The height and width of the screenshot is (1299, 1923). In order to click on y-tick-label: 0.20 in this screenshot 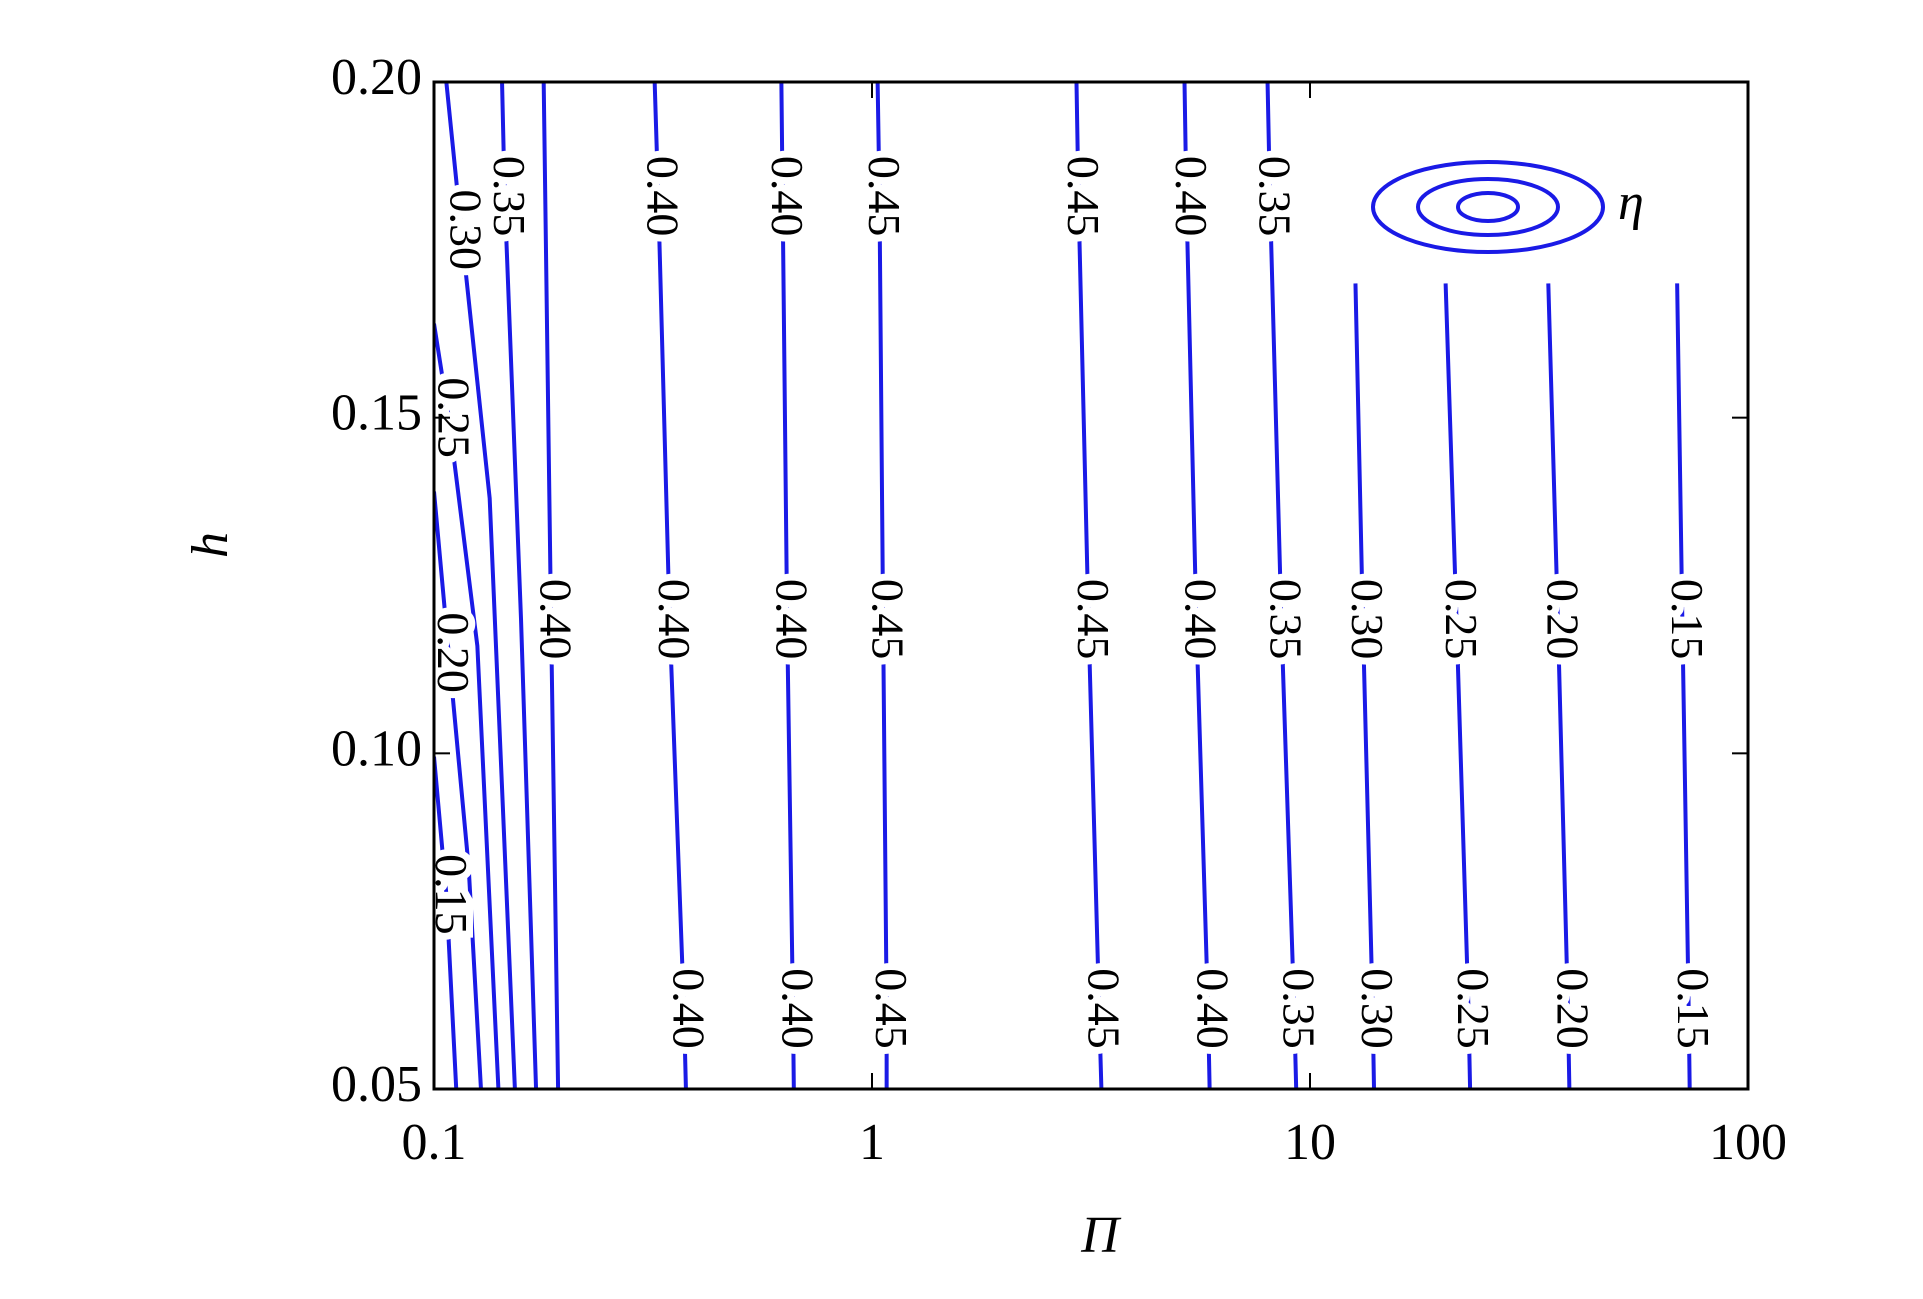, I will do `click(376, 77)`.